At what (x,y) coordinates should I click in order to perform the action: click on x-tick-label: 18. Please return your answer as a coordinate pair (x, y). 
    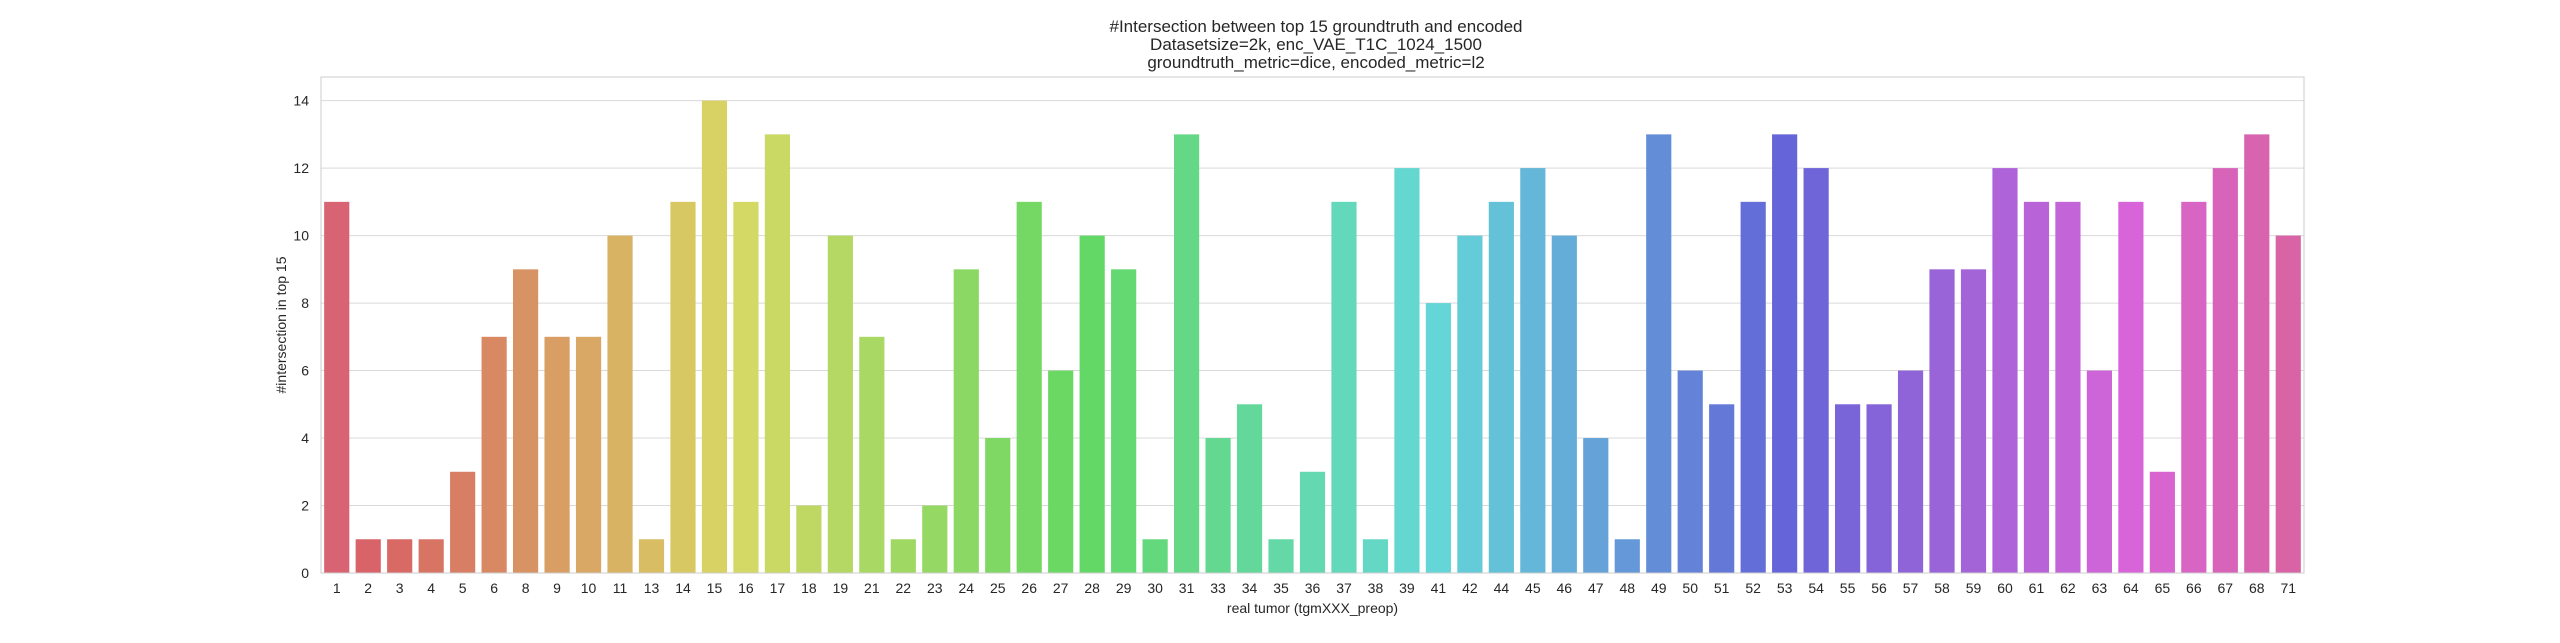
    Looking at the image, I should click on (809, 588).